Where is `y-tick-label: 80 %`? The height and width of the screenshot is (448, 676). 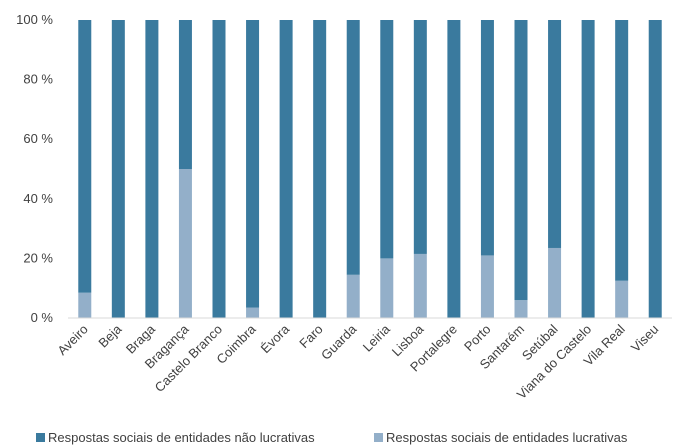
y-tick-label: 80 % is located at coordinates (38, 79).